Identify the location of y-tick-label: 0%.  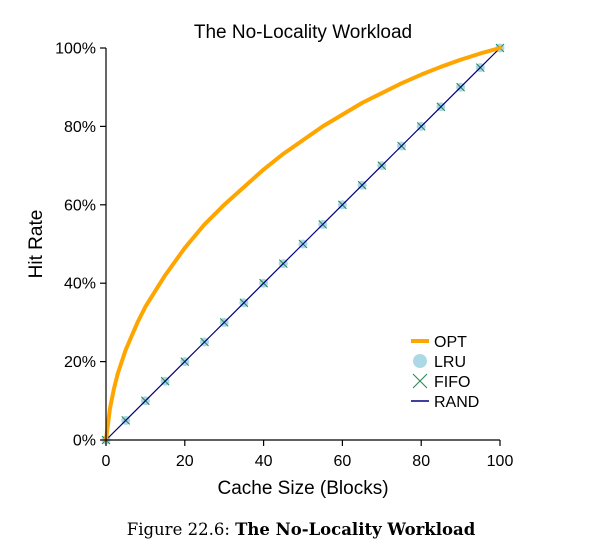
(84, 441).